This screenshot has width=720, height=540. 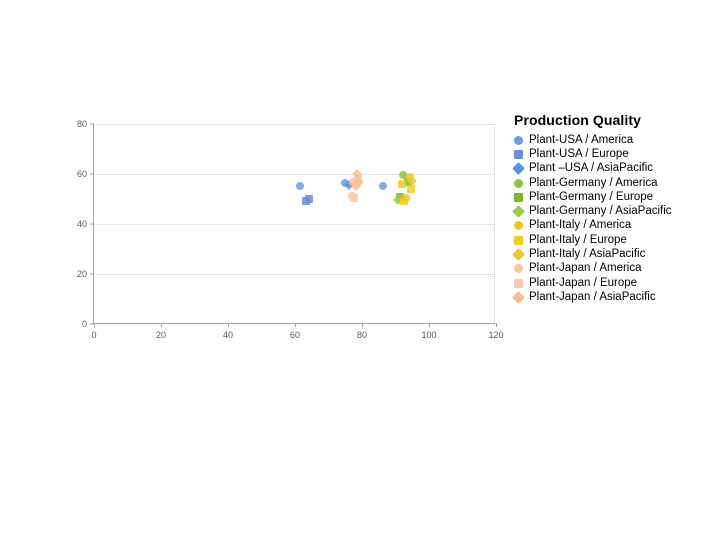 What do you see at coordinates (362, 335) in the screenshot?
I see `x-tick-label: 80` at bounding box center [362, 335].